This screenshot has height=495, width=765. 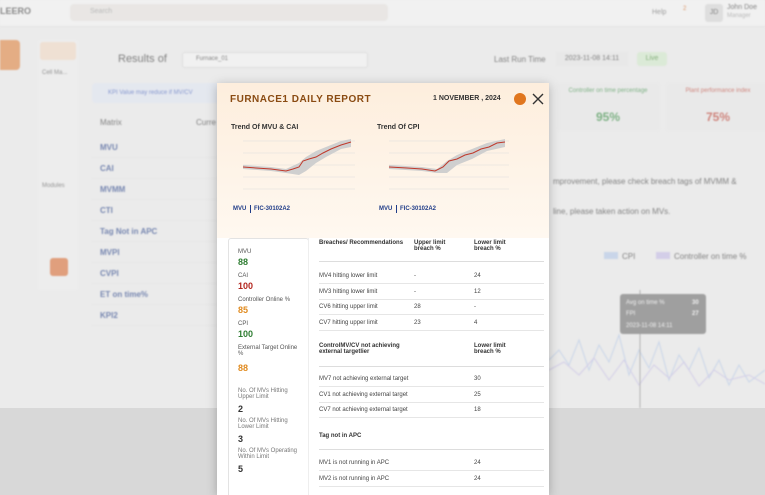 What do you see at coordinates (631, 314) in the screenshot?
I see `tooltip-label: FPI` at bounding box center [631, 314].